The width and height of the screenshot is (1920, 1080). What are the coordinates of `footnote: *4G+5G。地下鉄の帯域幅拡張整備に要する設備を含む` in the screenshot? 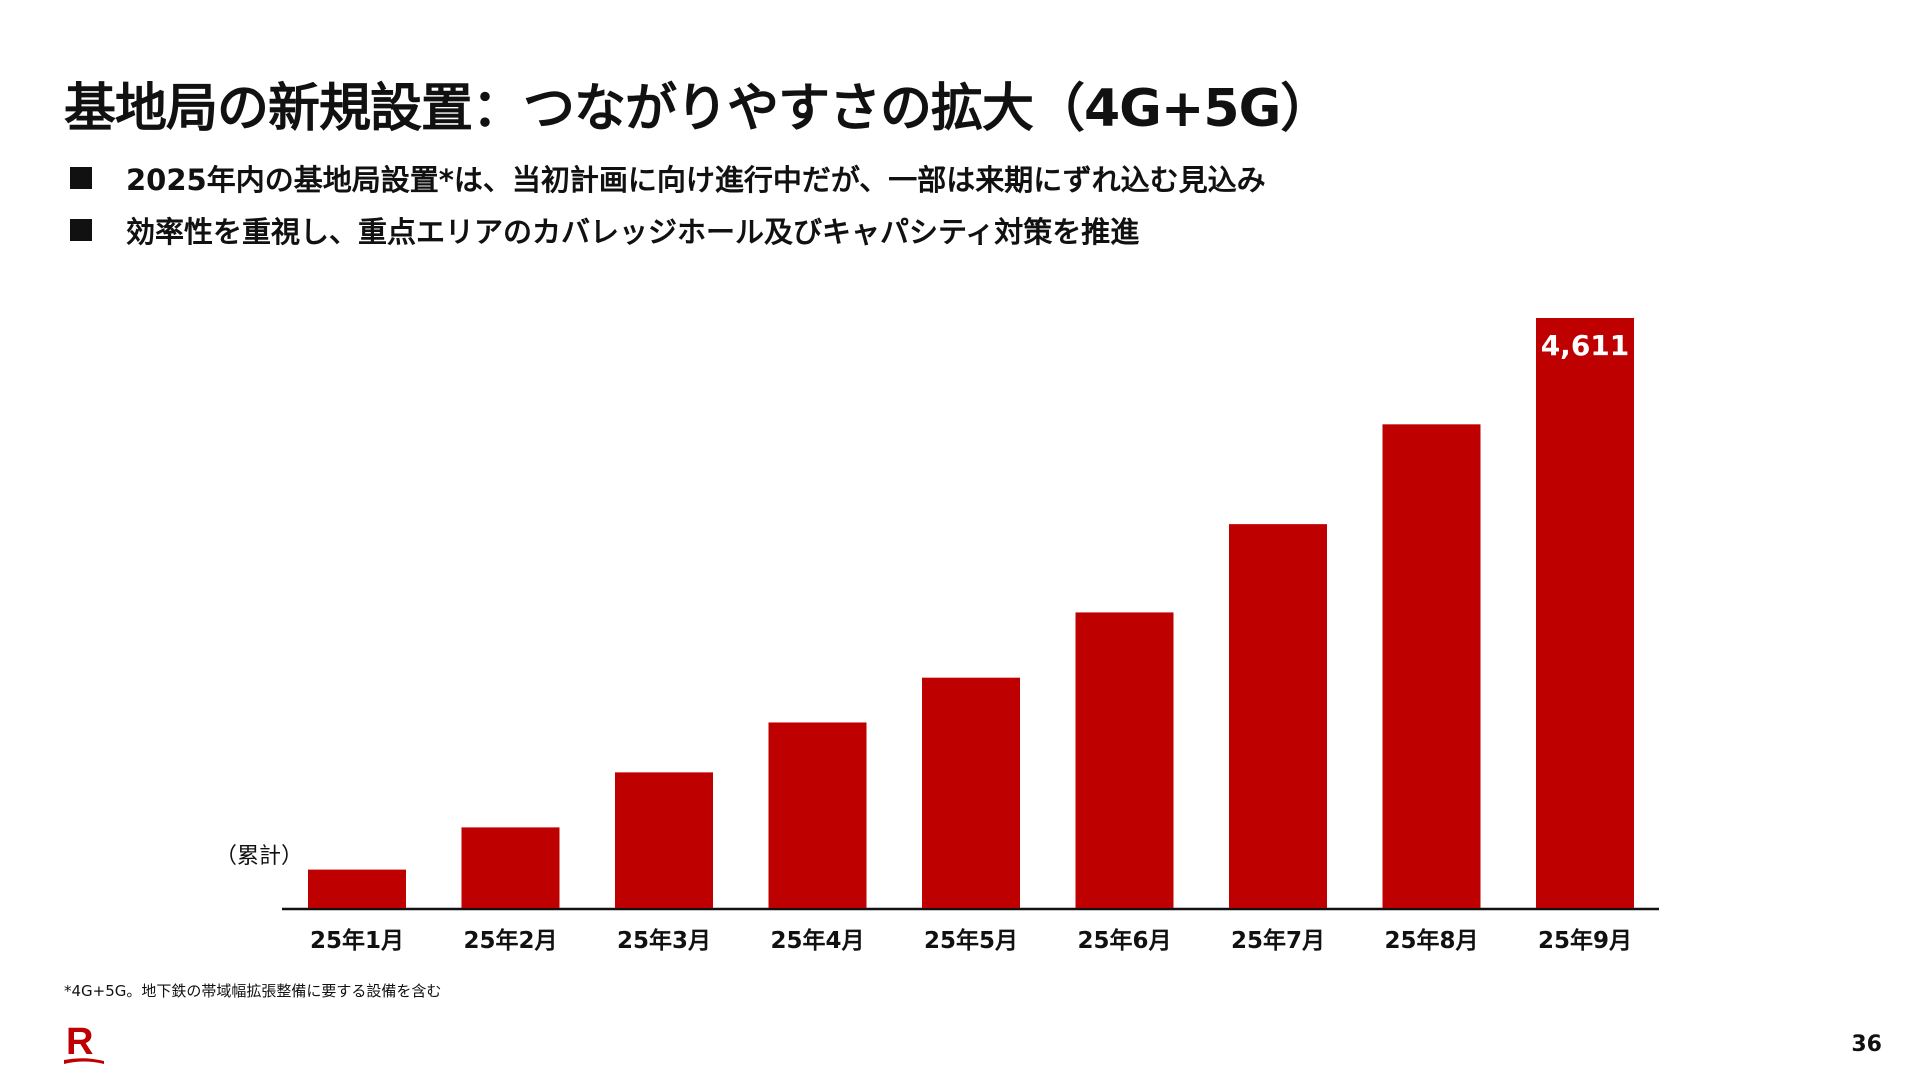 It's located at (253, 991).